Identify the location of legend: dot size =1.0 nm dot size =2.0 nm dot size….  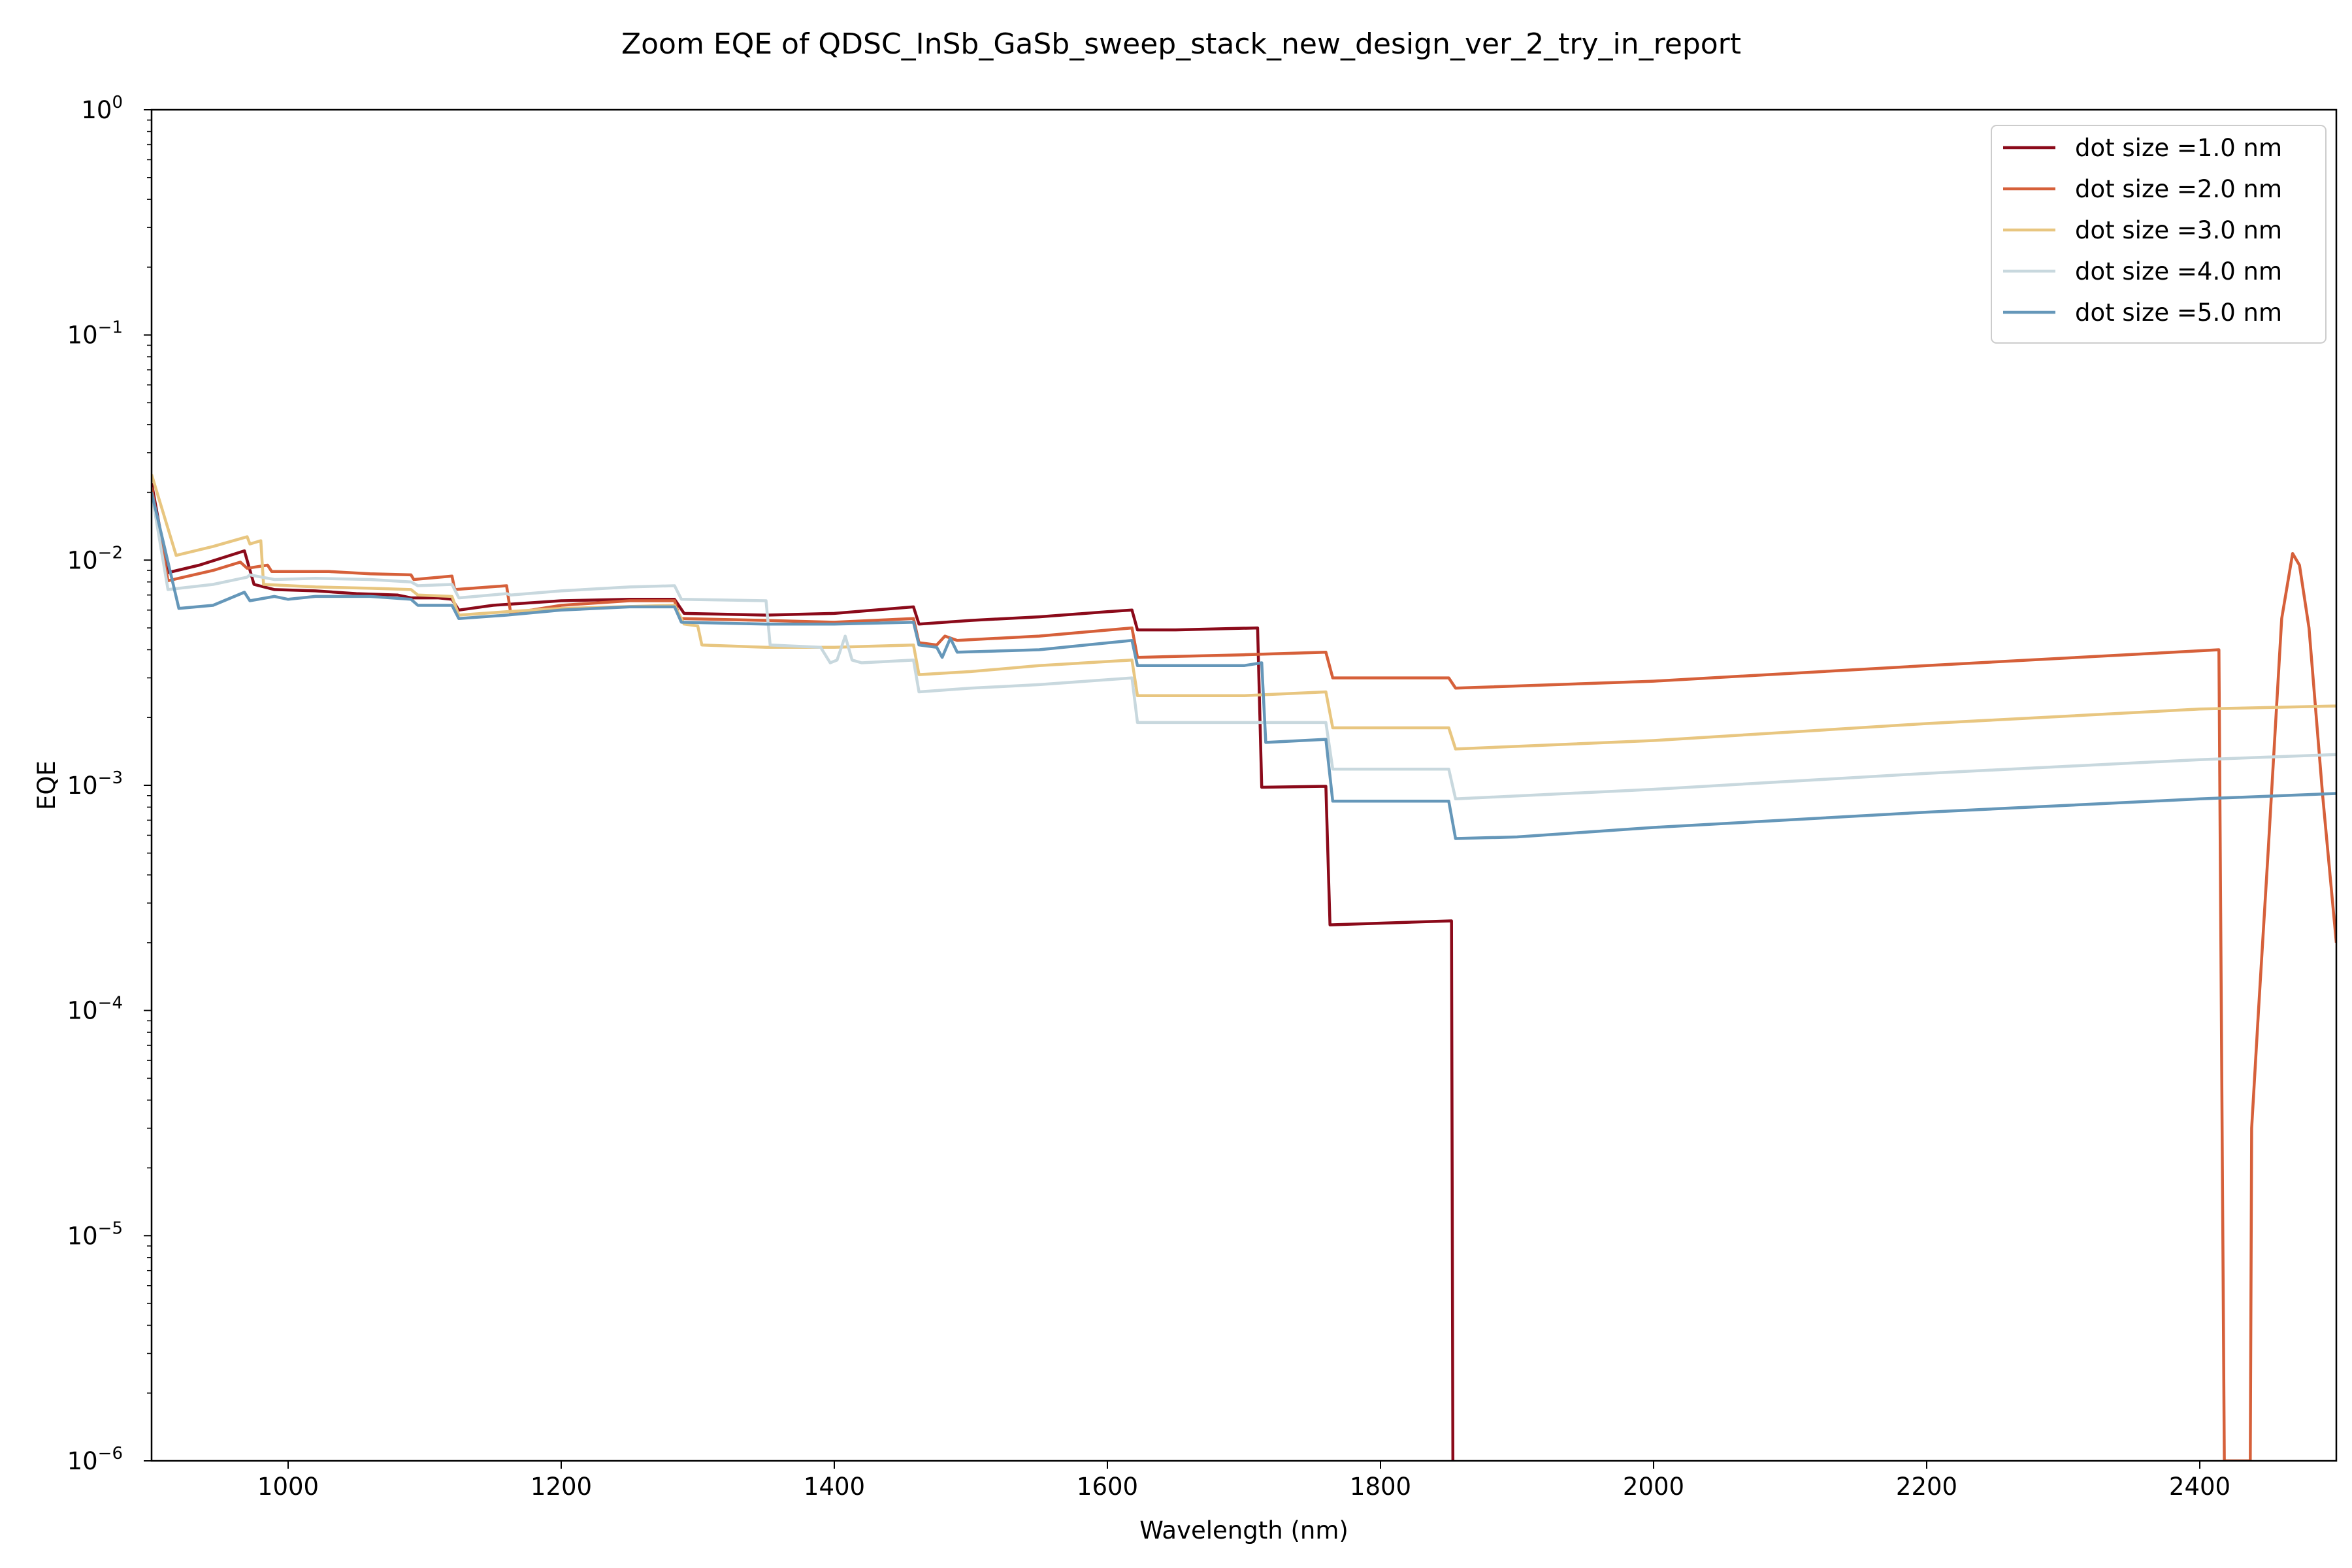
(2159, 234).